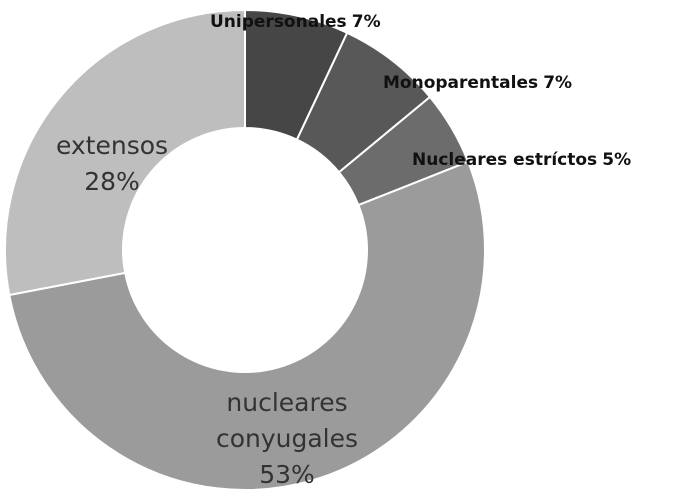 This screenshot has height=500, width=675. What do you see at coordinates (112, 145) in the screenshot?
I see `category-label: extensos` at bounding box center [112, 145].